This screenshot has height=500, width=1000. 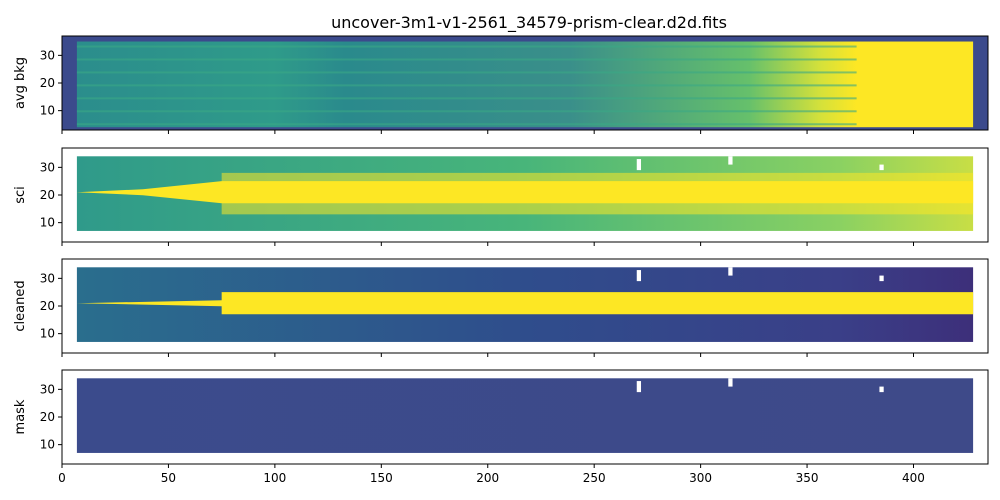 What do you see at coordinates (913, 478) in the screenshot?
I see `x-tick-label: 400` at bounding box center [913, 478].